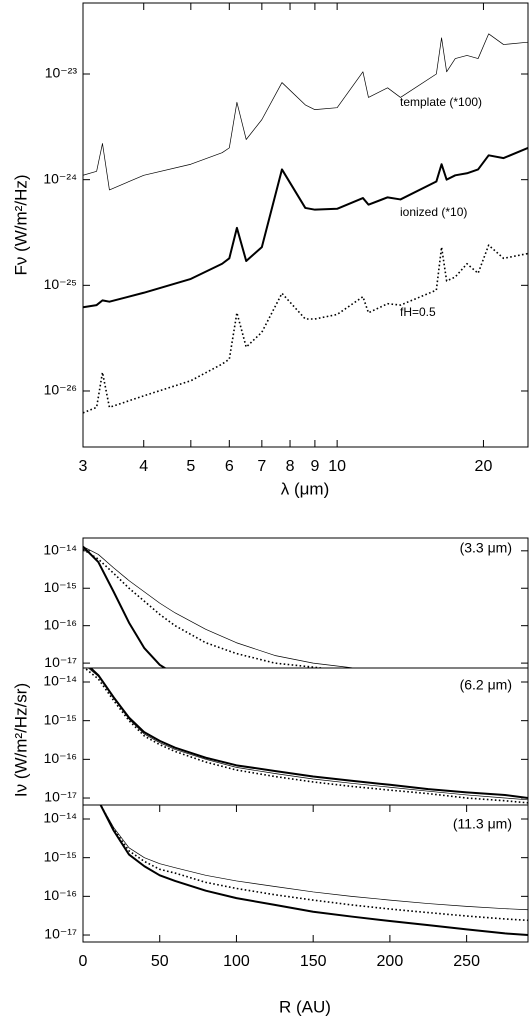  What do you see at coordinates (236, 961) in the screenshot?
I see `x-tick-label: 100` at bounding box center [236, 961].